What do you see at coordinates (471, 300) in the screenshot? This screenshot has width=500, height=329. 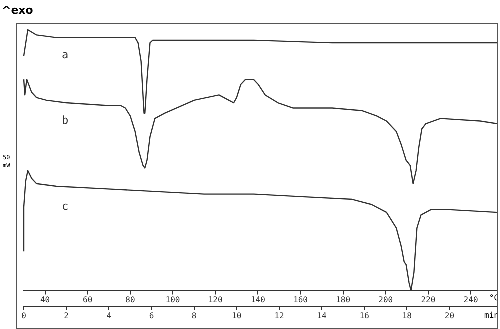 I see `x-tick-label: 240` at bounding box center [471, 300].